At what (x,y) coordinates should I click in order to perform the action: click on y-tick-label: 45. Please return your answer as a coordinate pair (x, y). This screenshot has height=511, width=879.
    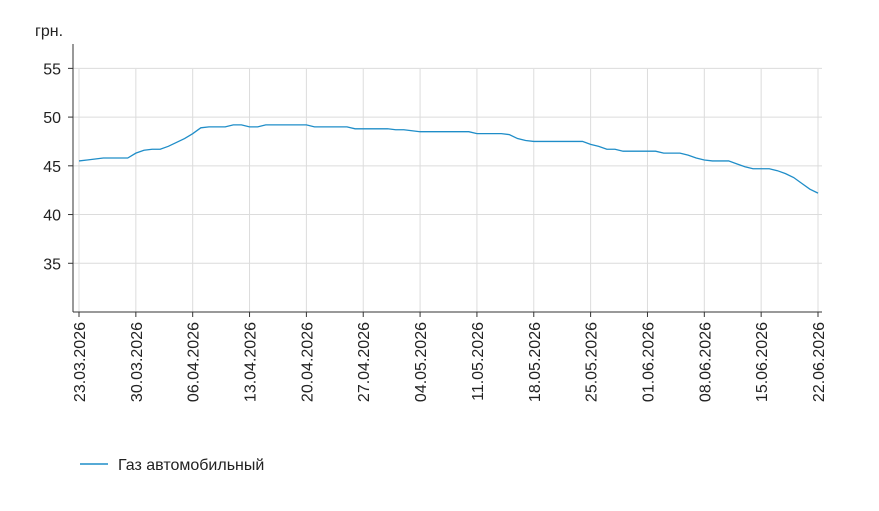
    Looking at the image, I should click on (52, 167).